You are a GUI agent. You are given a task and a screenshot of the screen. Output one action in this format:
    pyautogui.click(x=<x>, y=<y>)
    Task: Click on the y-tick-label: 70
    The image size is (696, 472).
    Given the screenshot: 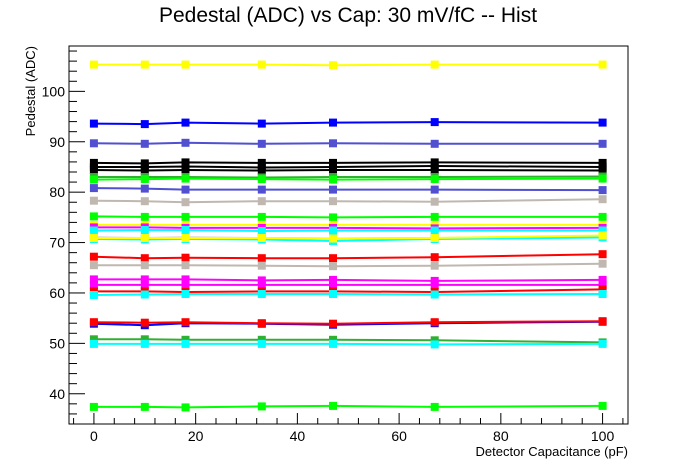 What is the action you would take?
    pyautogui.click(x=57, y=243)
    